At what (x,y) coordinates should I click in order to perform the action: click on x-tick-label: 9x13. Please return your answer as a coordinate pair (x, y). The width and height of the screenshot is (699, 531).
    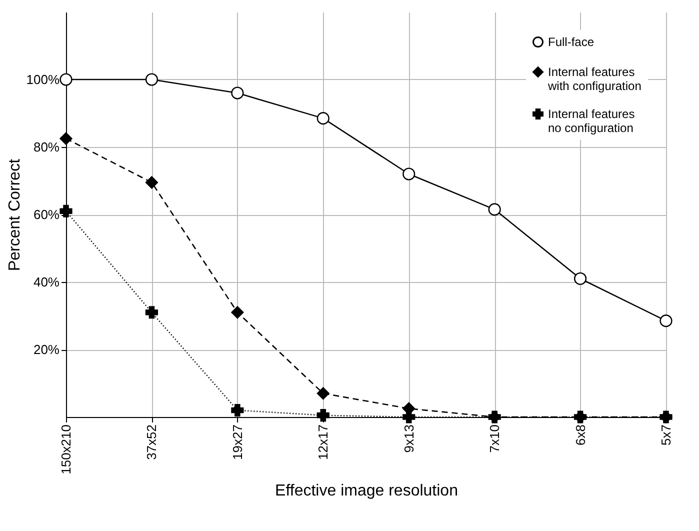
    Looking at the image, I should click on (408, 438).